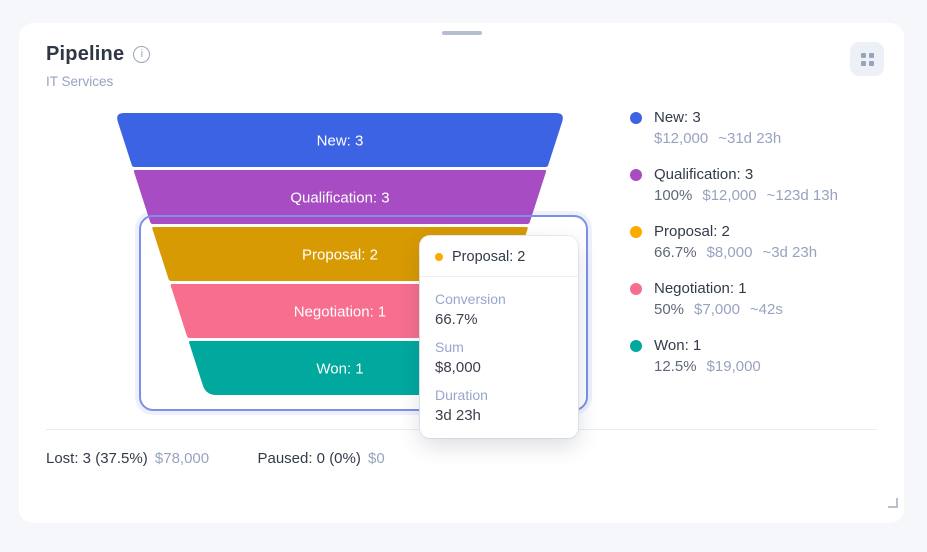  Describe the element at coordinates (80, 81) in the screenshot. I see `funnel-name-subtitle: IT Services` at that location.